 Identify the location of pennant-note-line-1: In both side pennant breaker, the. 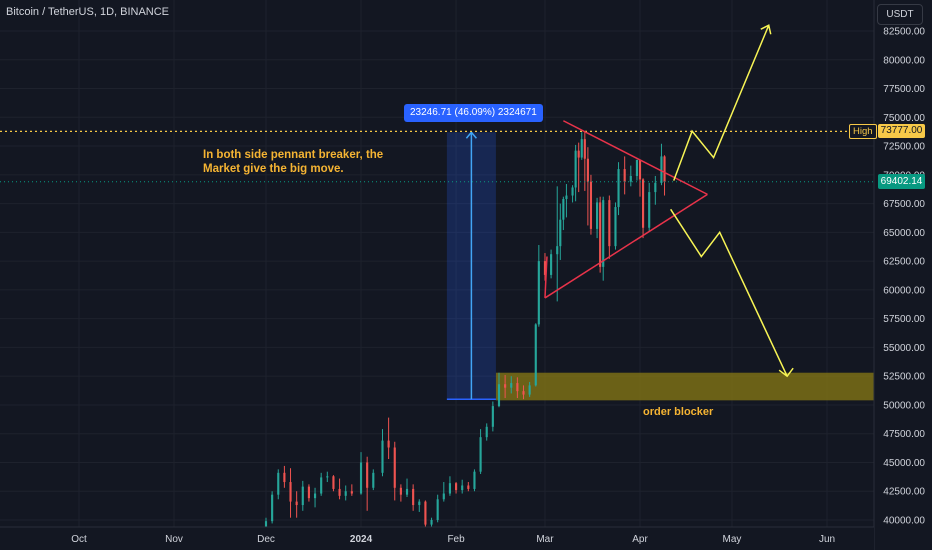
(293, 155).